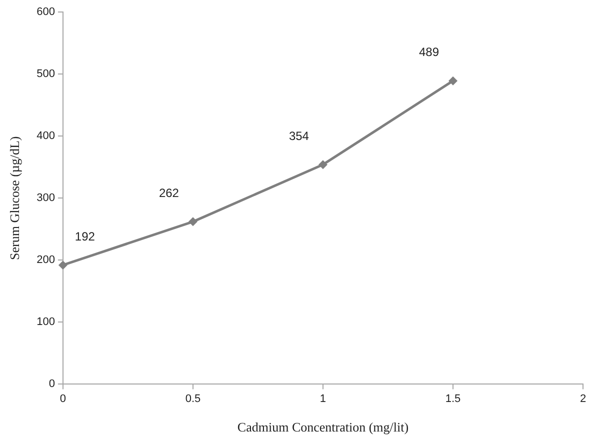  What do you see at coordinates (85, 236) in the screenshot?
I see `data-label: 192` at bounding box center [85, 236].